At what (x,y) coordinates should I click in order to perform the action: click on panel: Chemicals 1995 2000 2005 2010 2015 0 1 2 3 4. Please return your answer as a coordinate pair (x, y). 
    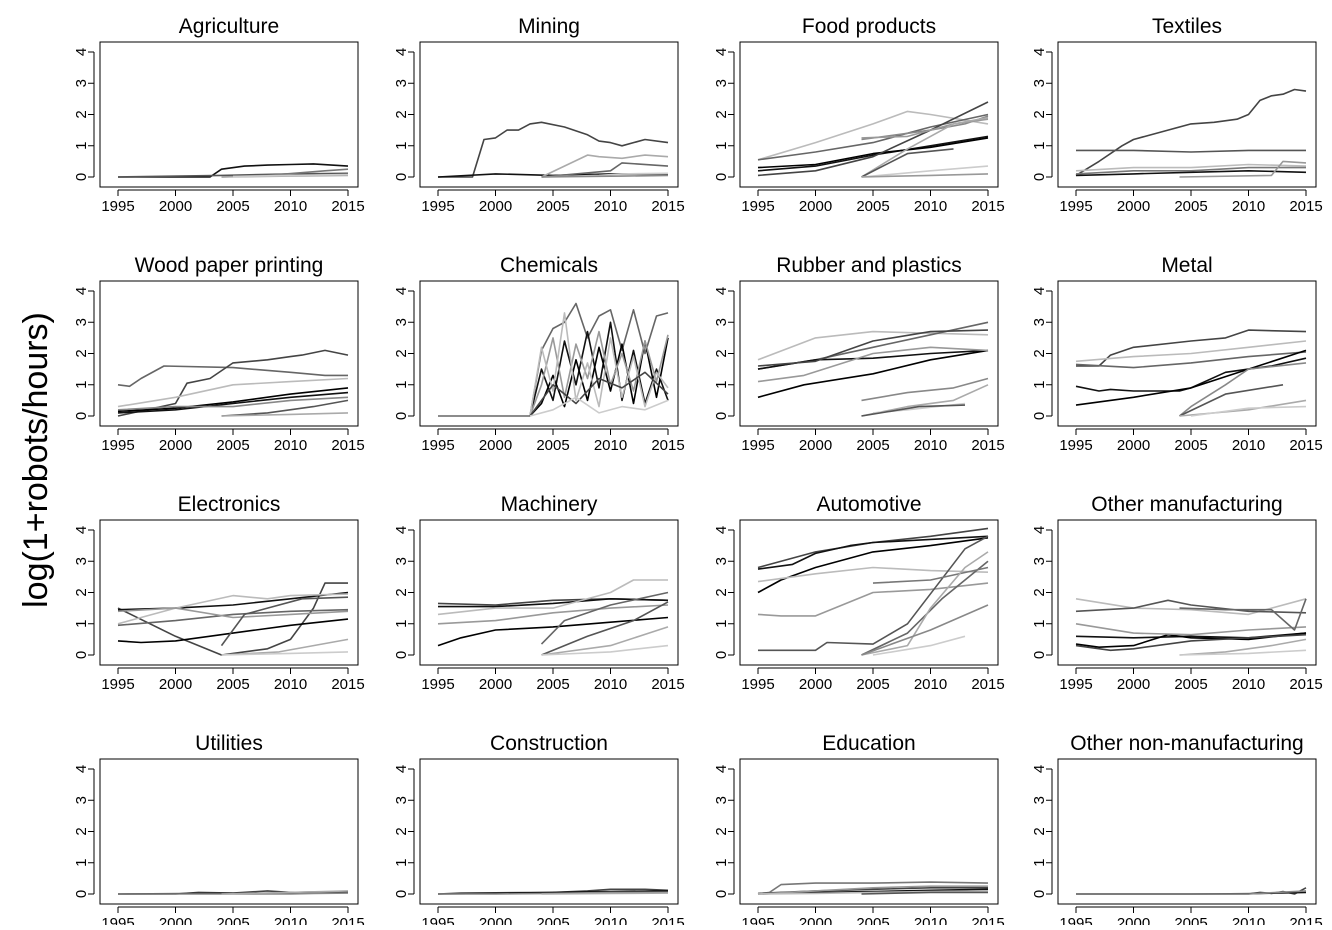
    Looking at the image, I should click on (539, 354).